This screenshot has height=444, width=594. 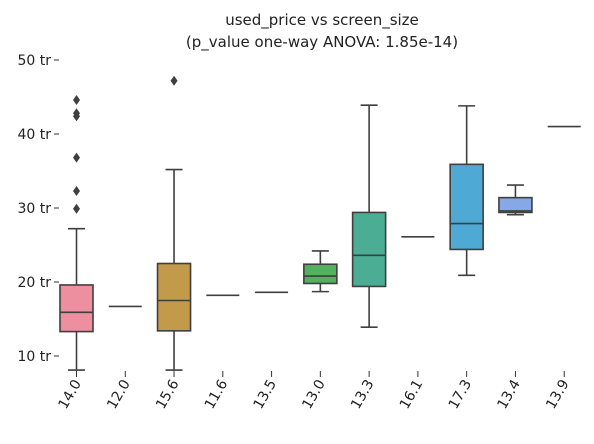 What do you see at coordinates (70, 394) in the screenshot?
I see `x-tick-label: 14.0` at bounding box center [70, 394].